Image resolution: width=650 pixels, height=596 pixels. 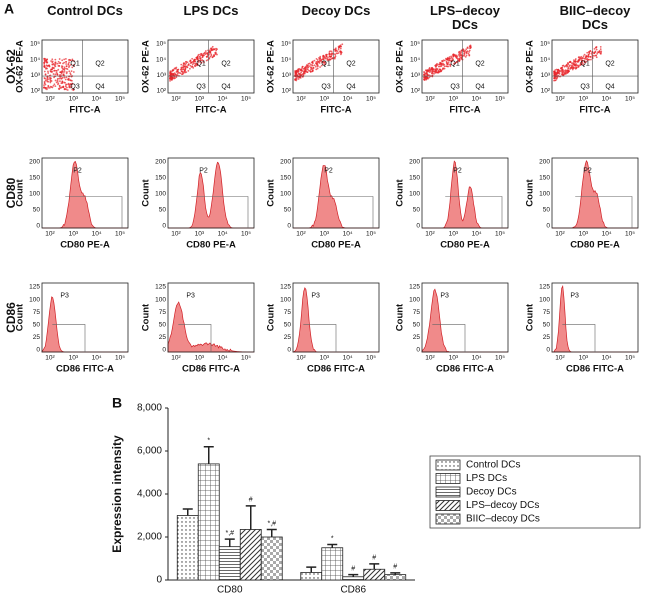 What do you see at coordinates (99, 64) in the screenshot?
I see `gate-label: Q2` at bounding box center [99, 64].